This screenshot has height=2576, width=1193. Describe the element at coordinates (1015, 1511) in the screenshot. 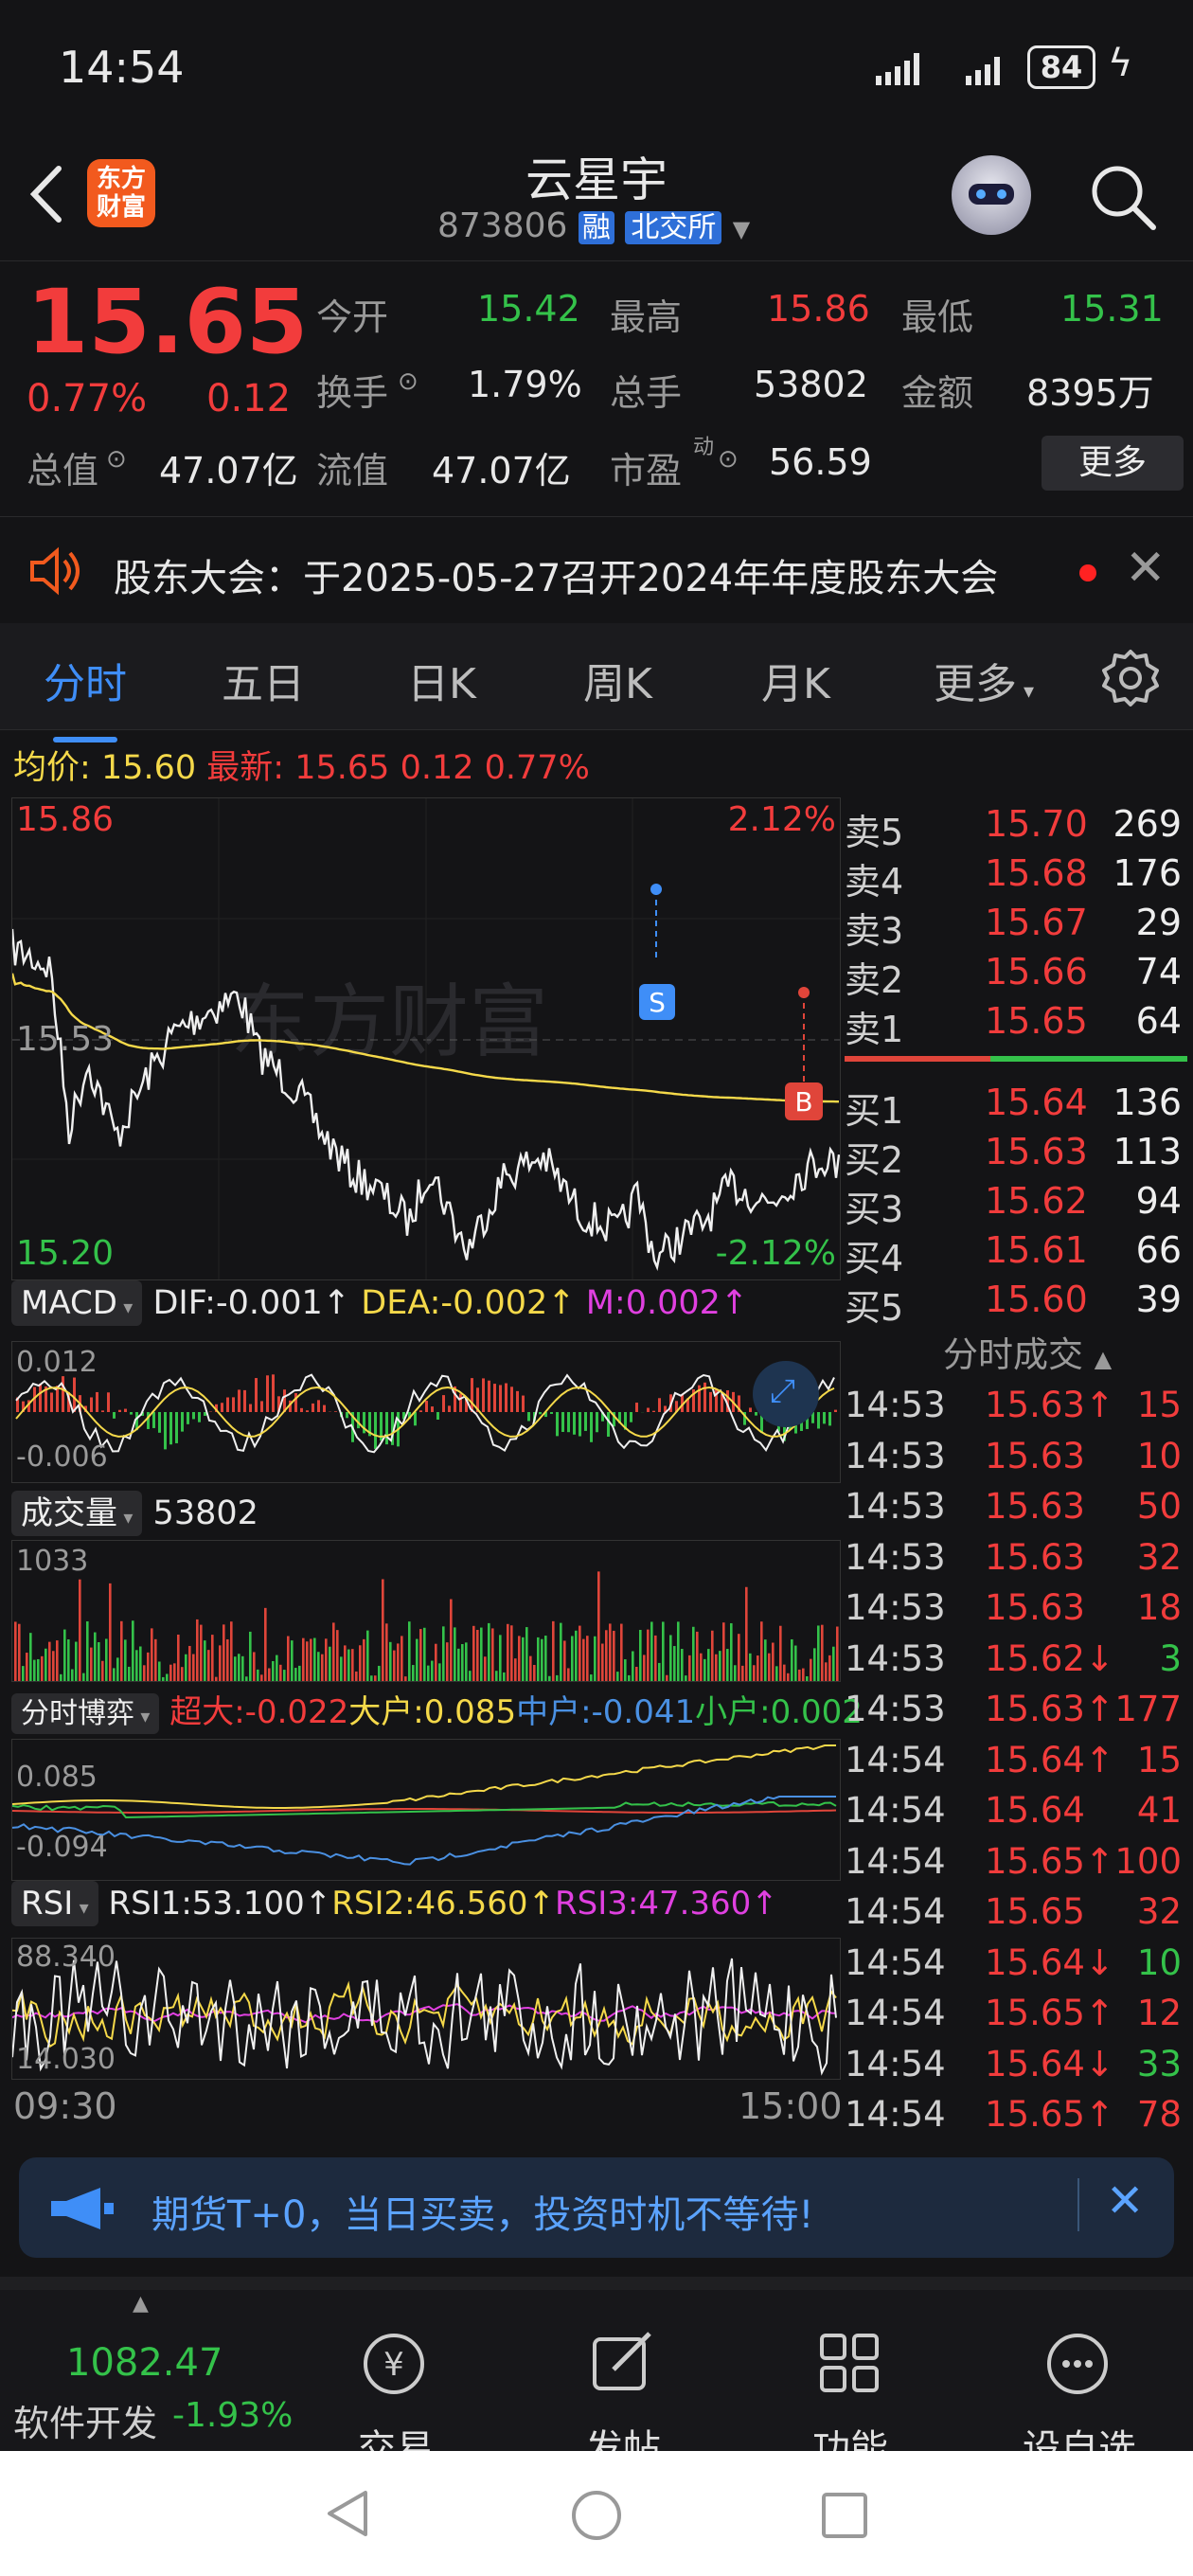

I see `tick-row: 14:53 15.63 50` at that location.